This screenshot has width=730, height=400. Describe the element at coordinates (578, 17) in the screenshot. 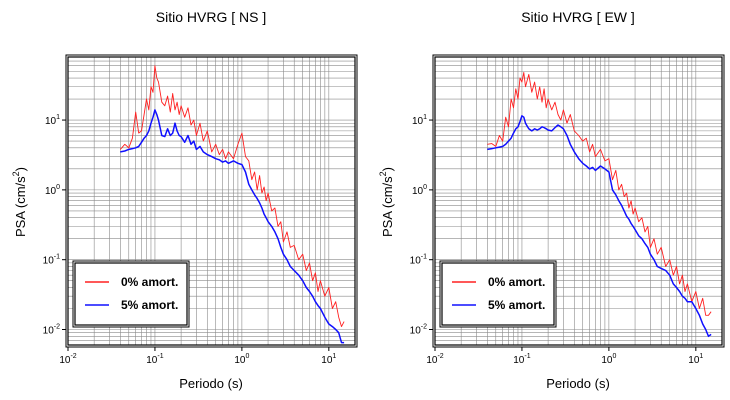

I see `chart-title: Sitio HVRG [ EW ]` at that location.